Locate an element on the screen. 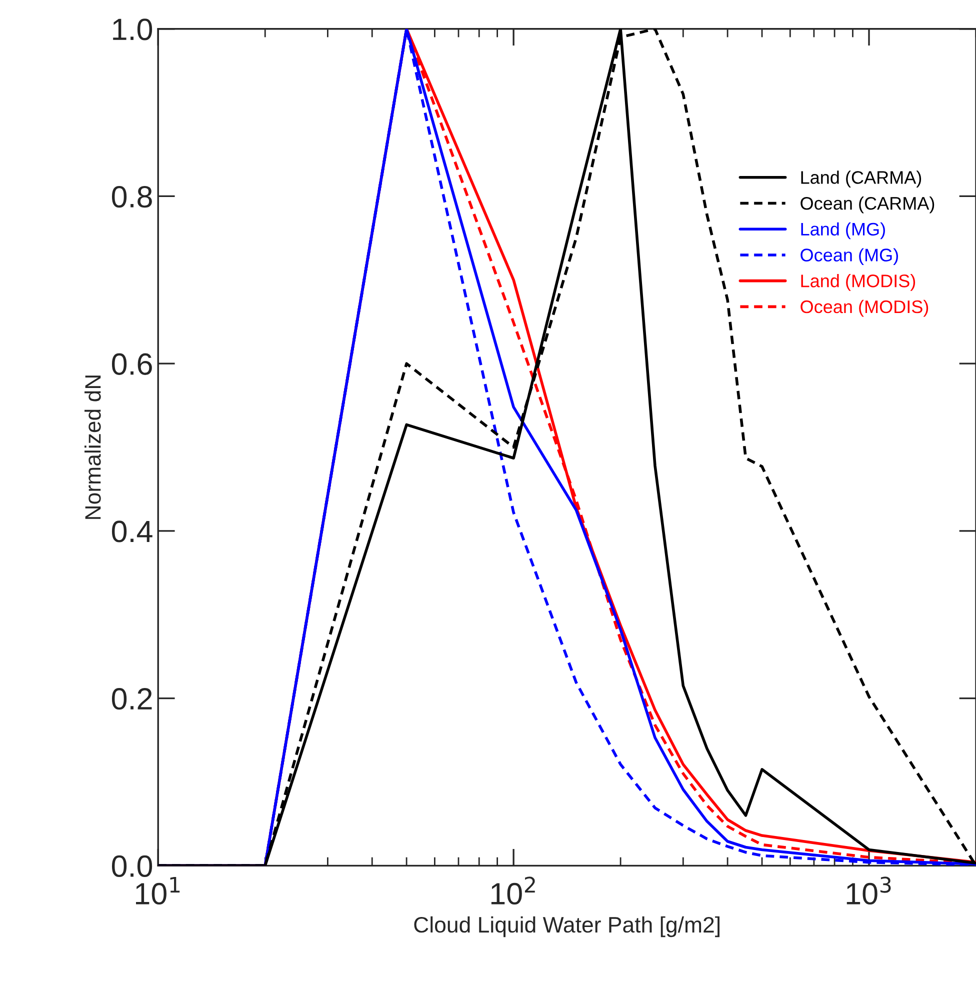 The width and height of the screenshot is (976, 995). x-tick-label: 10$^{1}$ is located at coordinates (158, 890).